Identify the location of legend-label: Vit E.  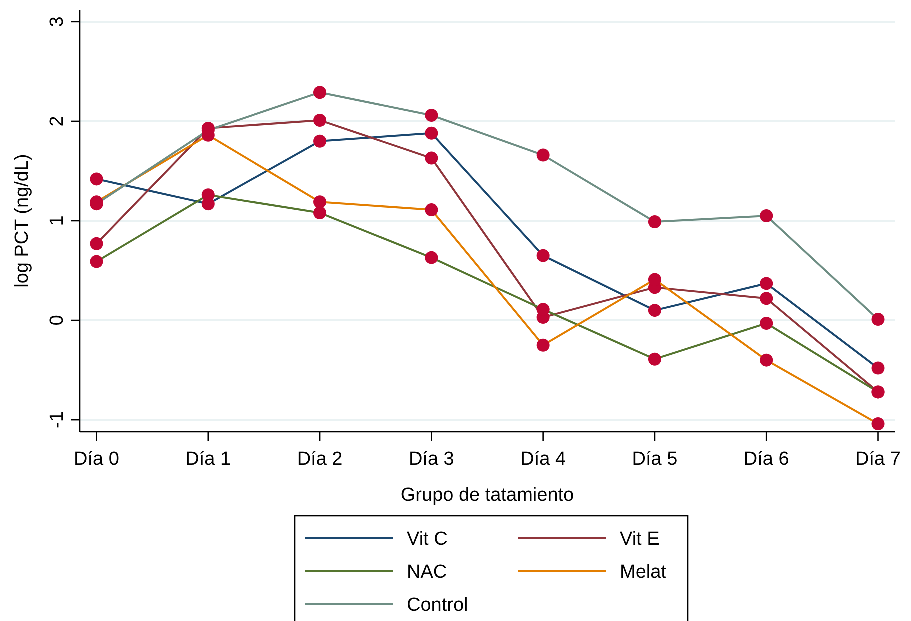
(640, 539).